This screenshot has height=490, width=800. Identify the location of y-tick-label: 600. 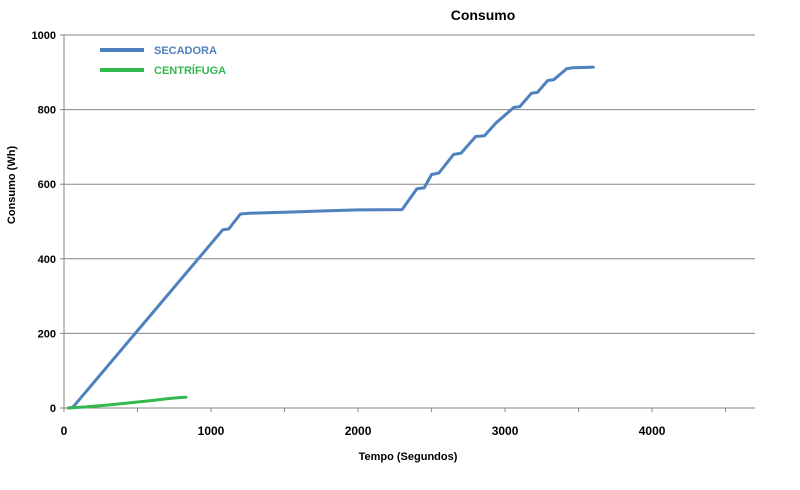
(47, 185).